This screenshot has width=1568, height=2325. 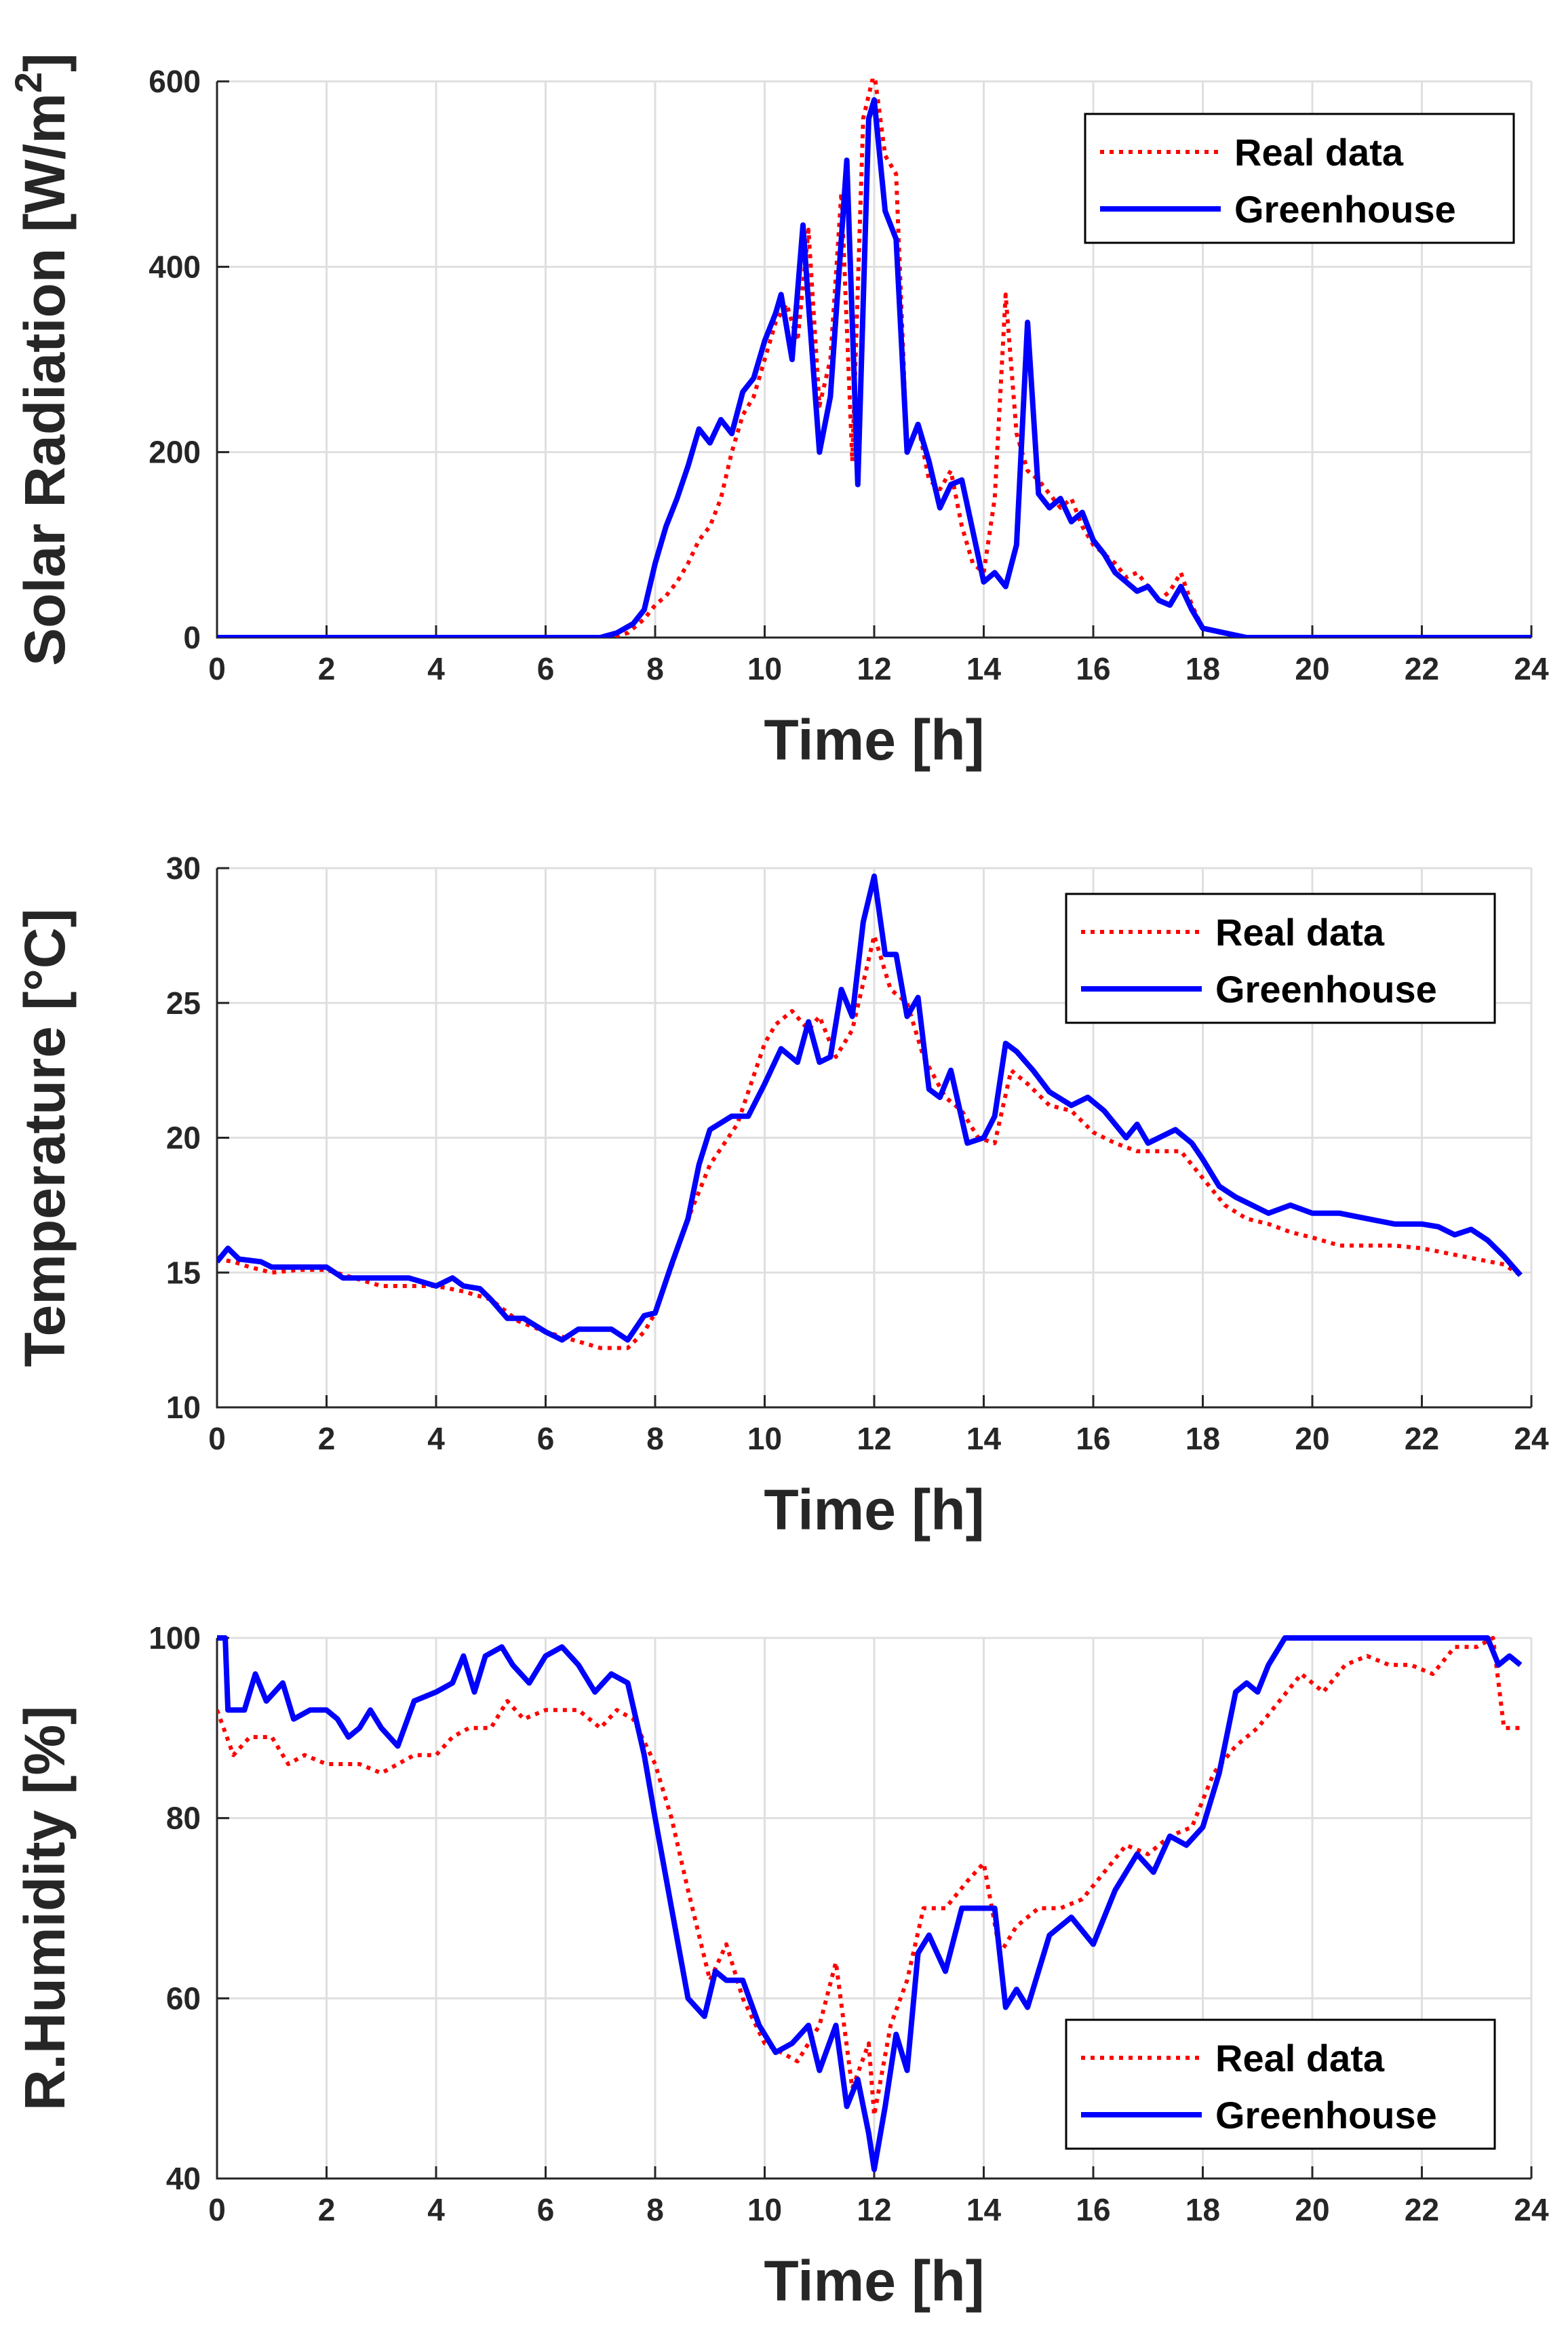 I want to click on y-axis-title: Solar Radiation [W/m2], so click(x=42, y=359).